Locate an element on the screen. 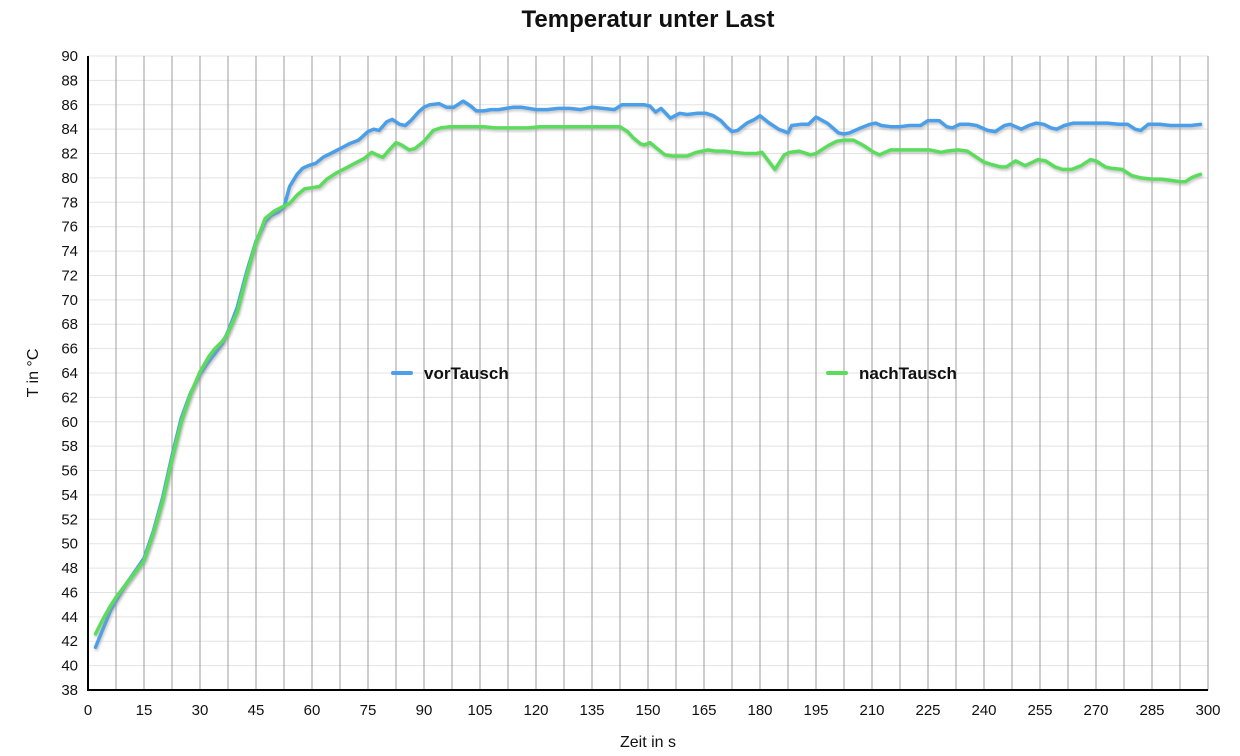 The width and height of the screenshot is (1240, 756). y-tick-label: 46 is located at coordinates (69, 592).